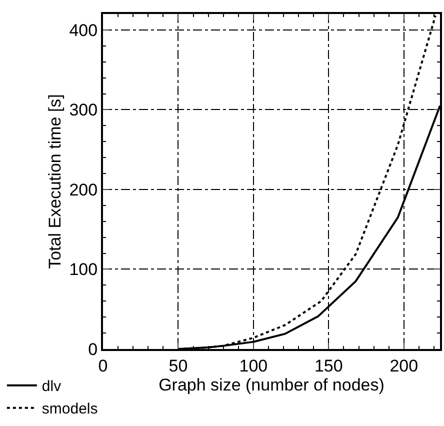  What do you see at coordinates (54, 181) in the screenshot?
I see `y-axis-title: Total Execution time [s]` at bounding box center [54, 181].